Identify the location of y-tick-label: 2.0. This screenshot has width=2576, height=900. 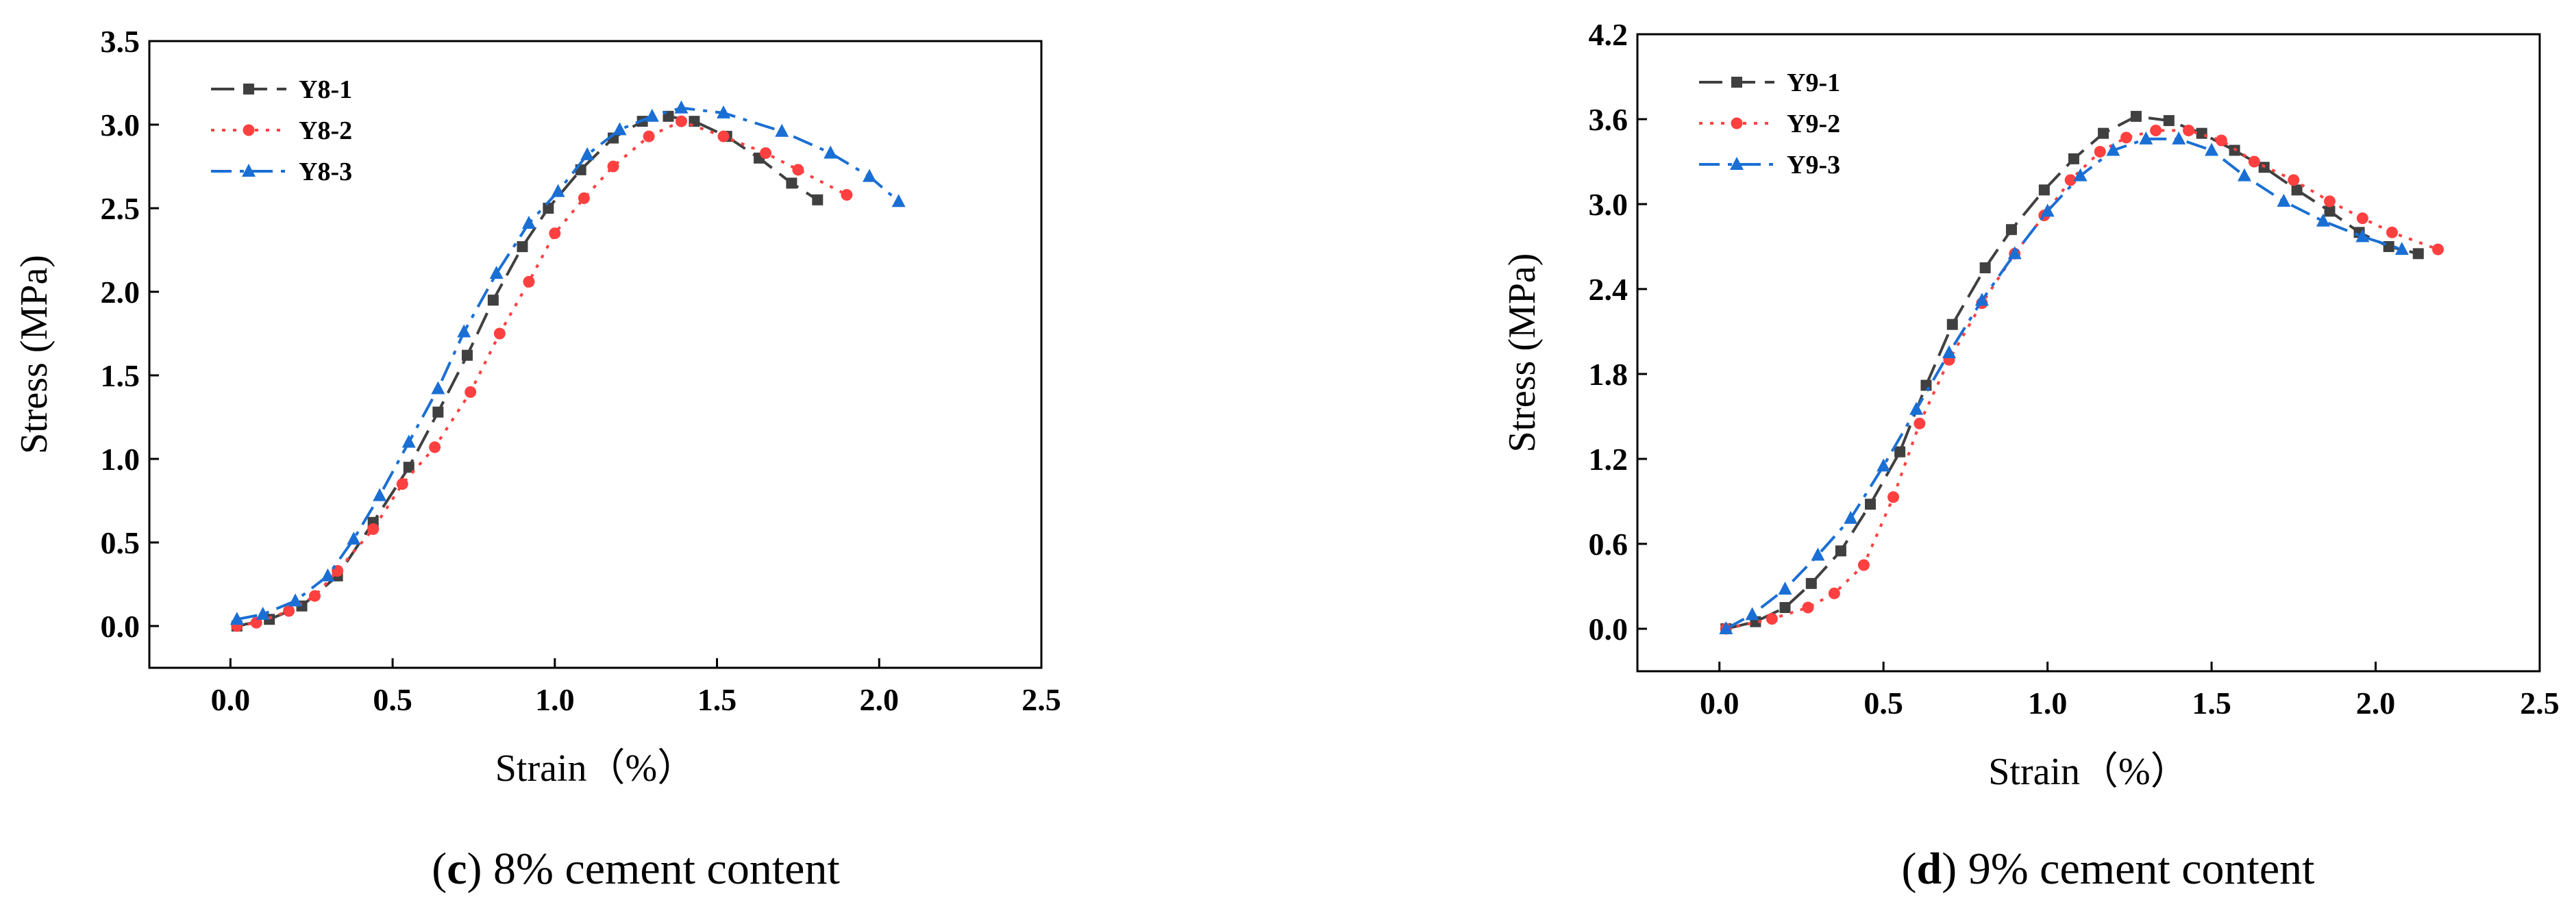
(120, 292).